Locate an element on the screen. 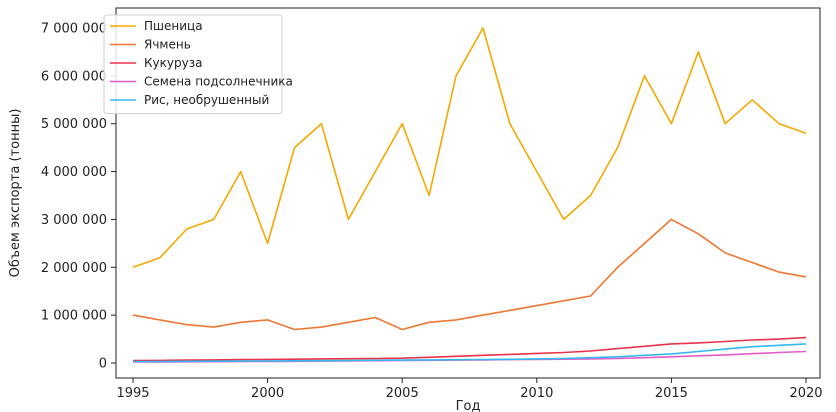 The image size is (836, 412). legend-box is located at coordinates (193, 64).